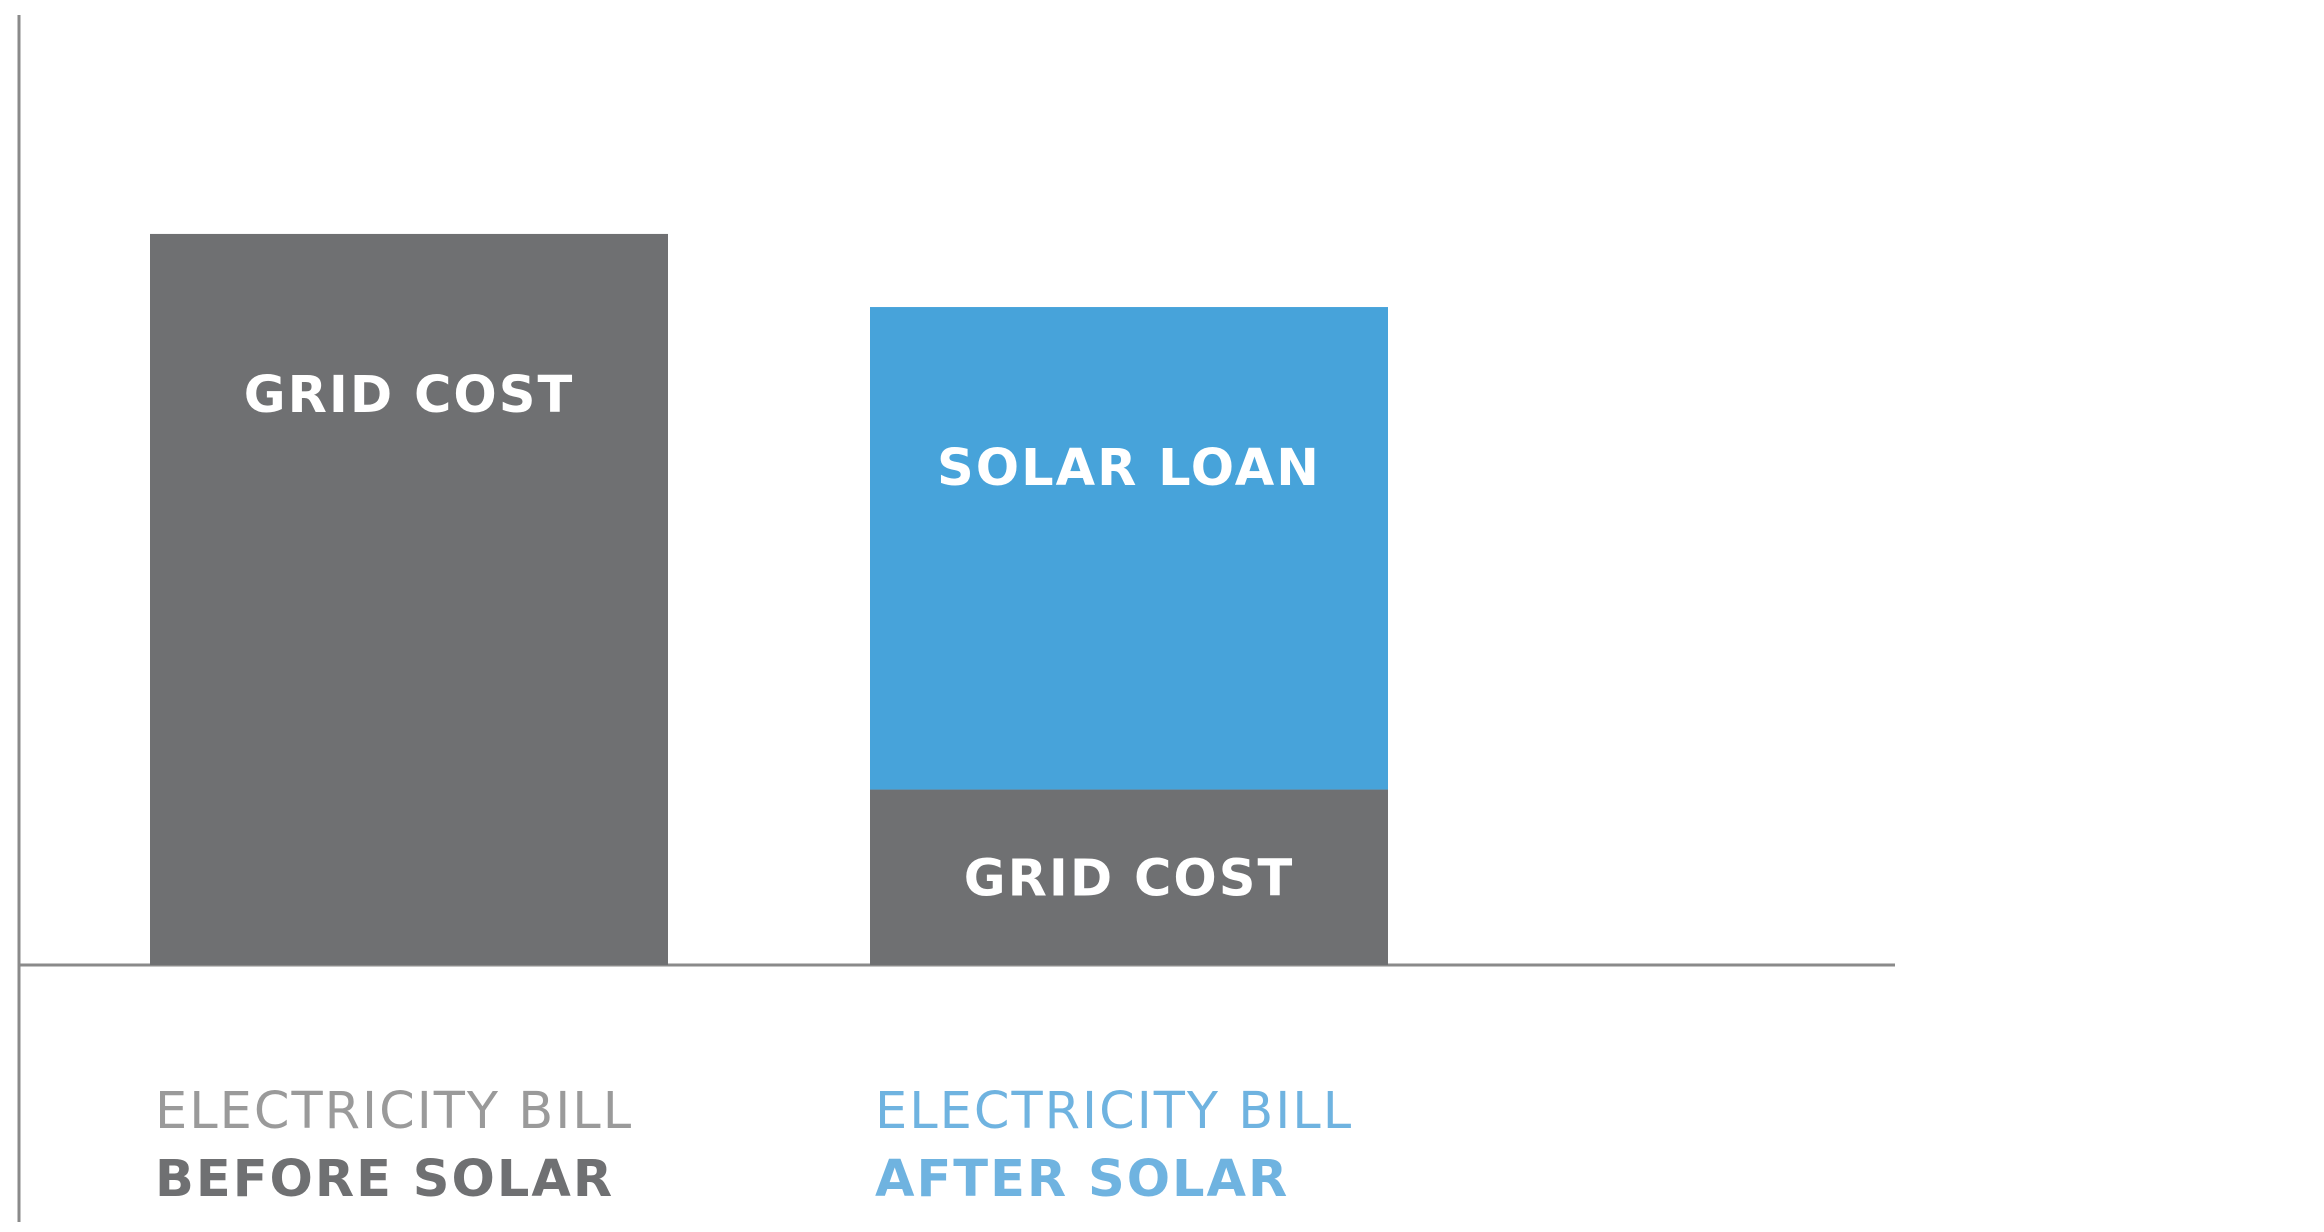 The height and width of the screenshot is (1232, 2324). Describe the element at coordinates (1082, 1179) in the screenshot. I see `category-label-line2: AFTER SOLAR` at that location.